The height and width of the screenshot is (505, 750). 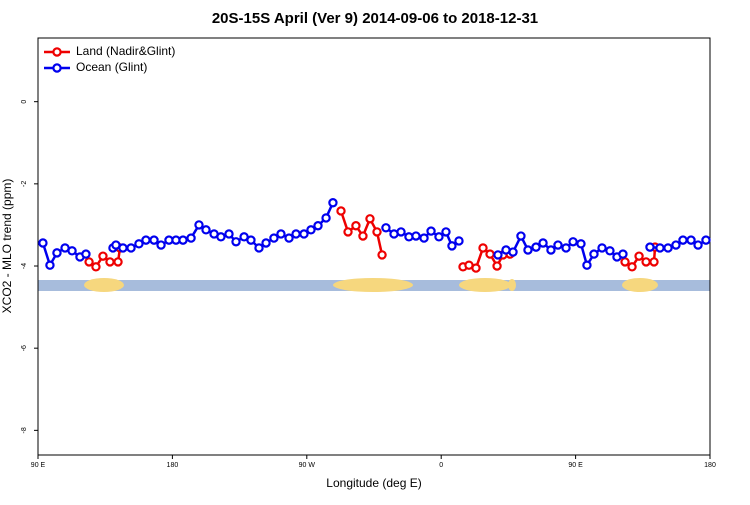 What do you see at coordinates (7, 246) in the screenshot?
I see `y-axis-label: XCO2 - MLO trend (ppm)` at bounding box center [7, 246].